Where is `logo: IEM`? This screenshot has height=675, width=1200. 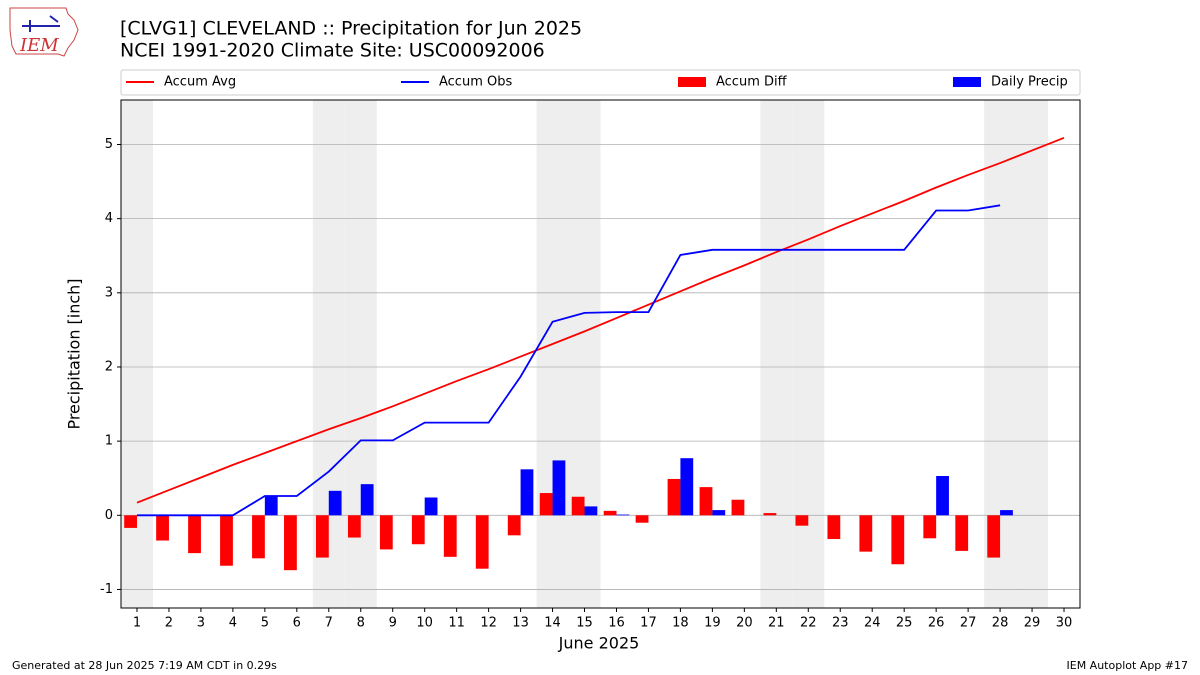 logo: IEM is located at coordinates (44, 32).